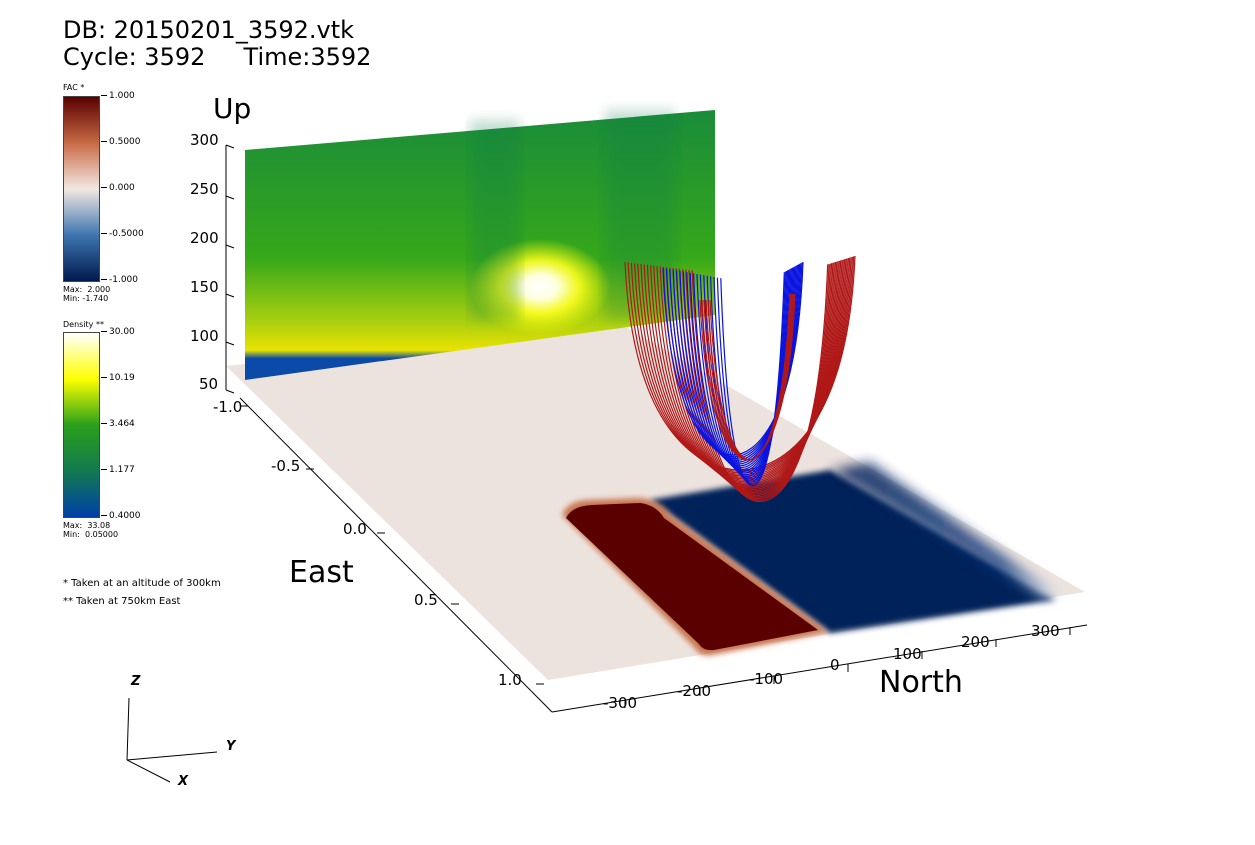 The height and width of the screenshot is (845, 1255). Describe the element at coordinates (121, 516) in the screenshot. I see `density-tick: 0.4000` at that location.